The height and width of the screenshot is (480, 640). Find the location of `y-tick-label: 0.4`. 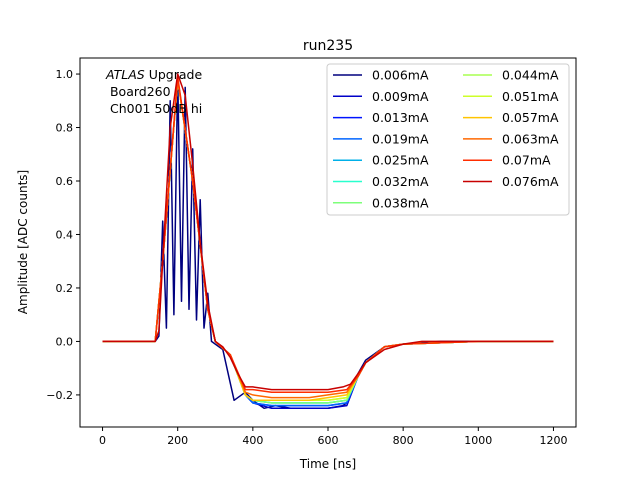

y-tick-label: 0.4 is located at coordinates (65, 234).